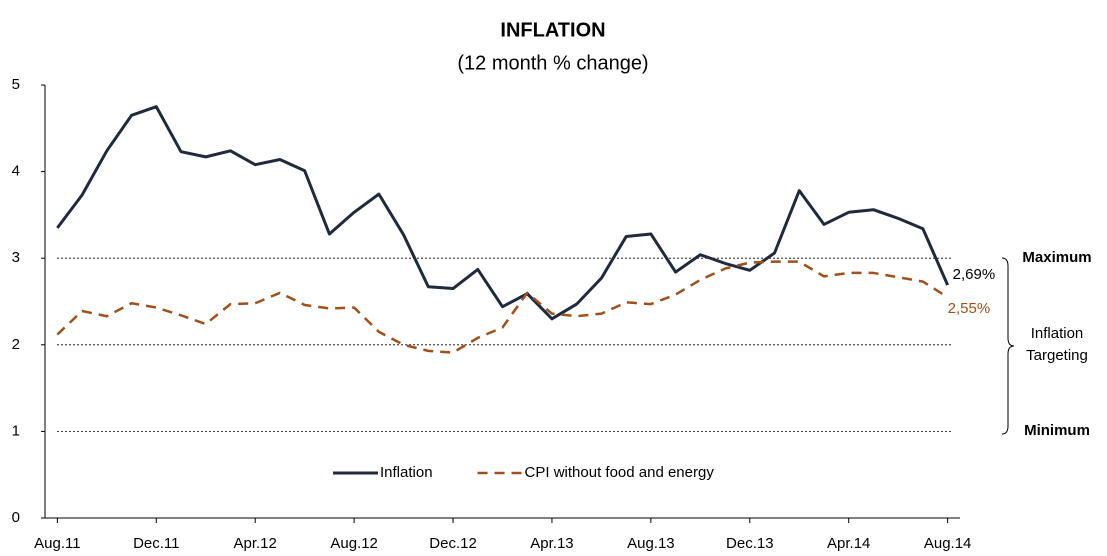 The height and width of the screenshot is (556, 1107). Describe the element at coordinates (16, 517) in the screenshot. I see `y-tick-label: 0` at that location.